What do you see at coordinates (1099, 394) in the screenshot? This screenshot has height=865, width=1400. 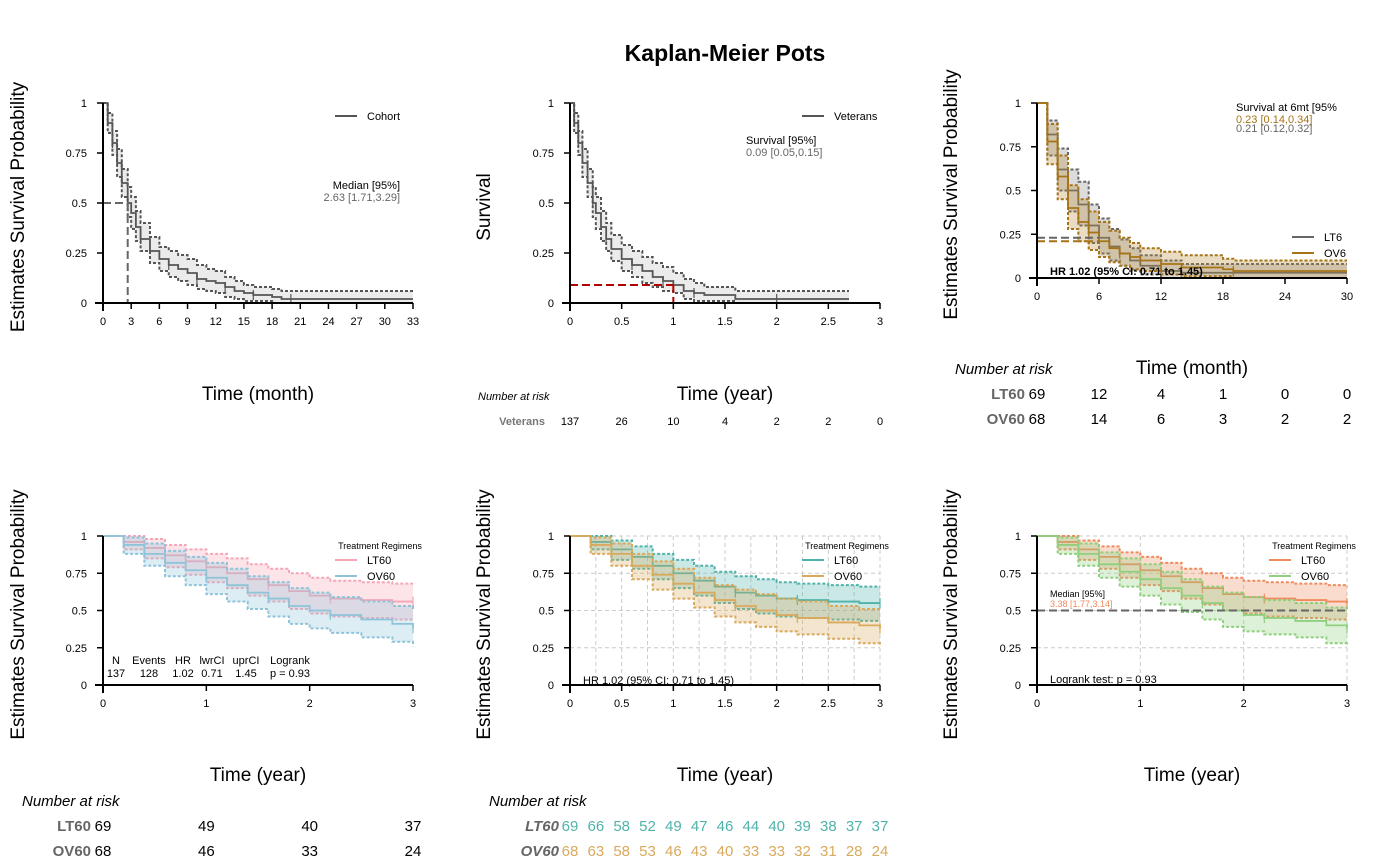 I see `risk-value: 12` at bounding box center [1099, 394].